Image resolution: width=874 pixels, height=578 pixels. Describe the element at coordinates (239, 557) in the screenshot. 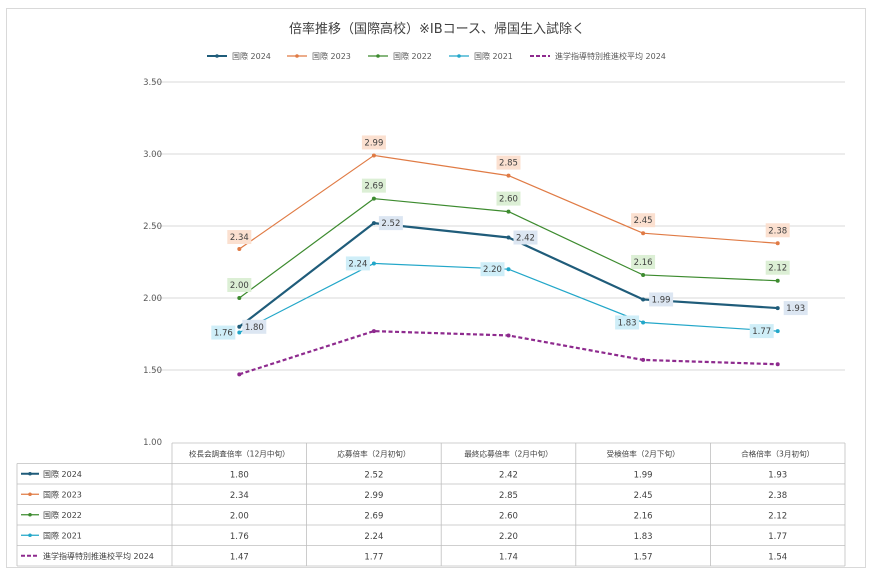

I see `table-cell: 1.47` at that location.